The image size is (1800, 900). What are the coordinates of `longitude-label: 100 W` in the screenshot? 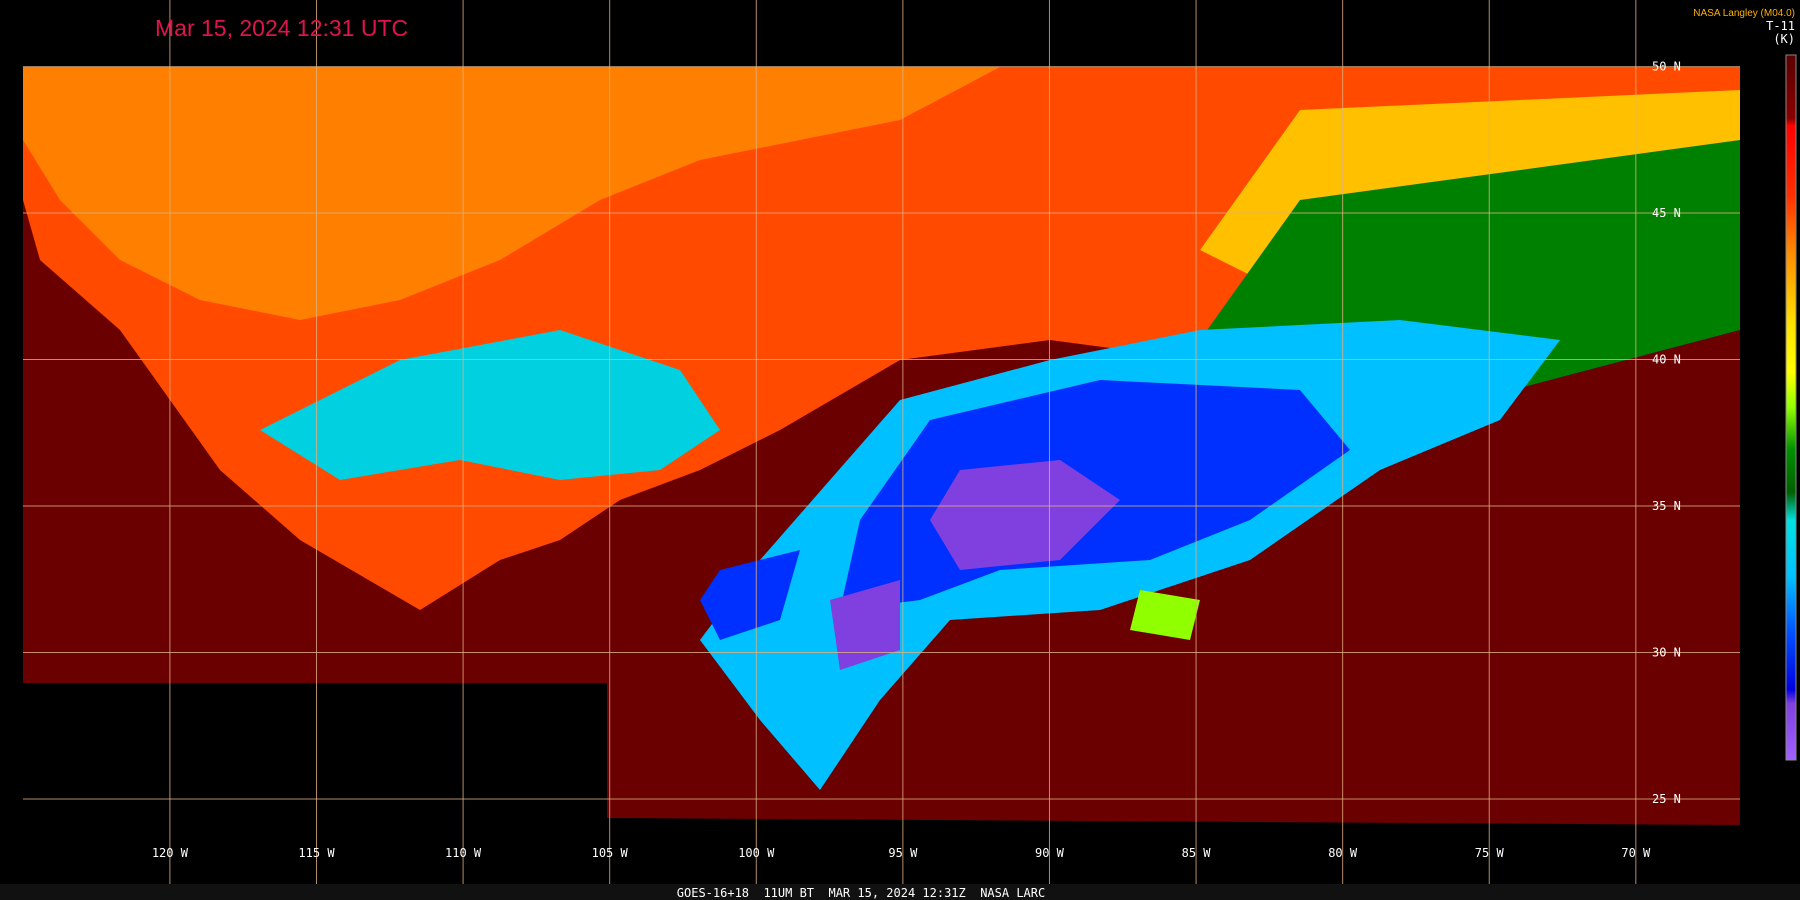 It's located at (756, 853).